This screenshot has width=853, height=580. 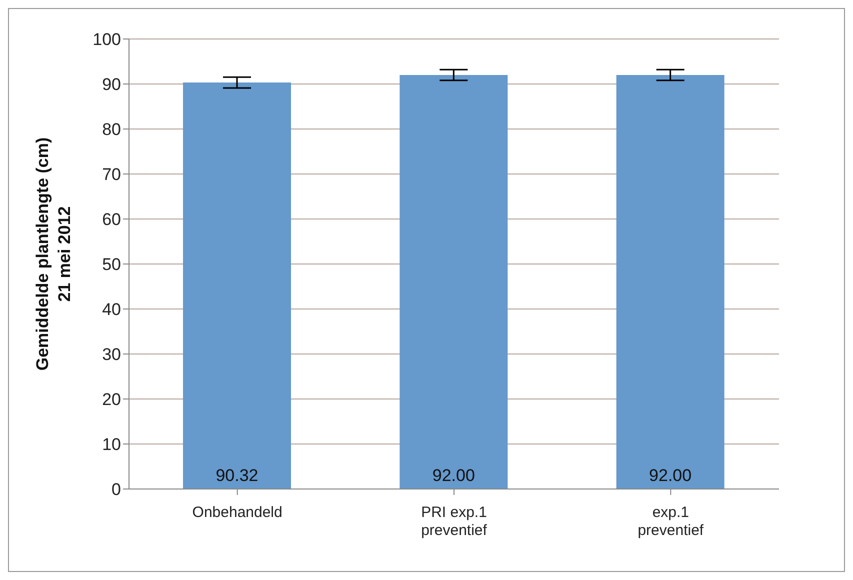 I want to click on y-tick-label: 90, so click(x=111, y=84).